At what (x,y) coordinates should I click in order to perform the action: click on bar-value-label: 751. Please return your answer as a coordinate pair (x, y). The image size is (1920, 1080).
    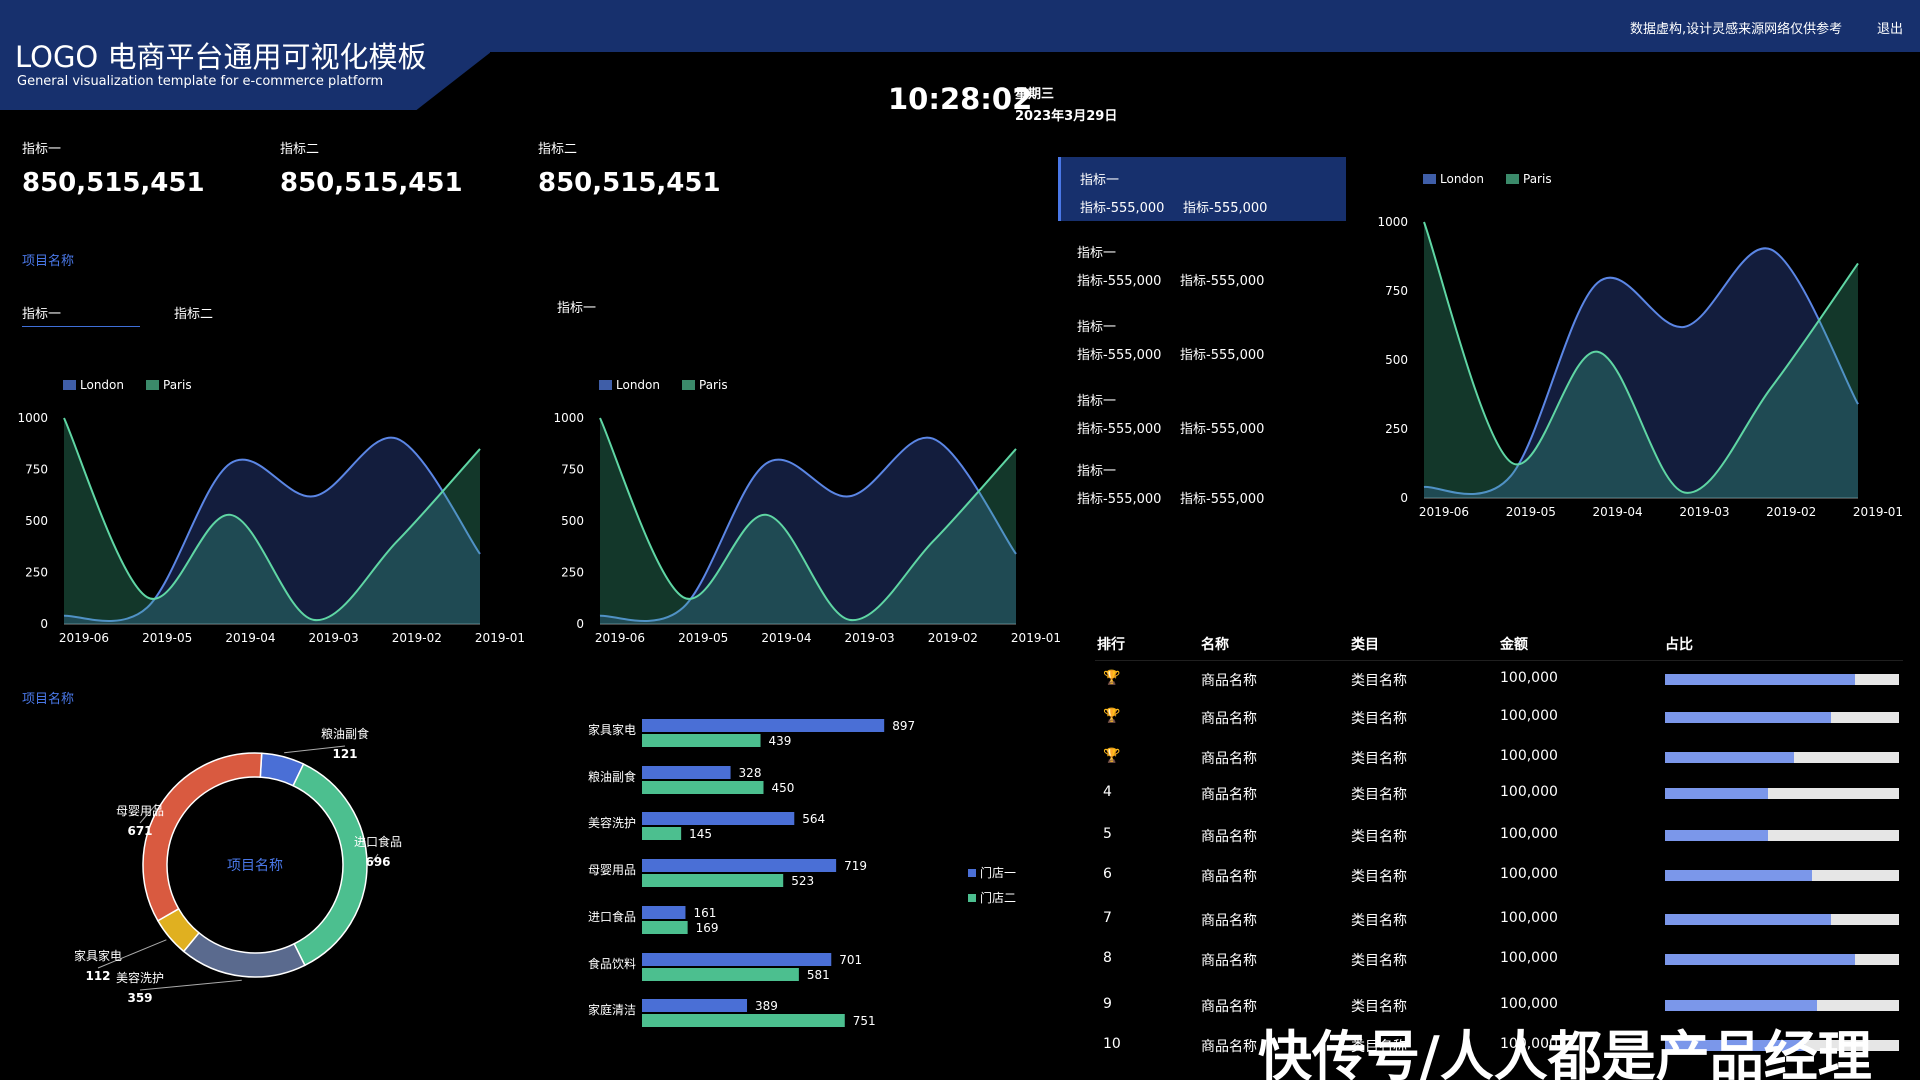
    Looking at the image, I should click on (864, 1021).